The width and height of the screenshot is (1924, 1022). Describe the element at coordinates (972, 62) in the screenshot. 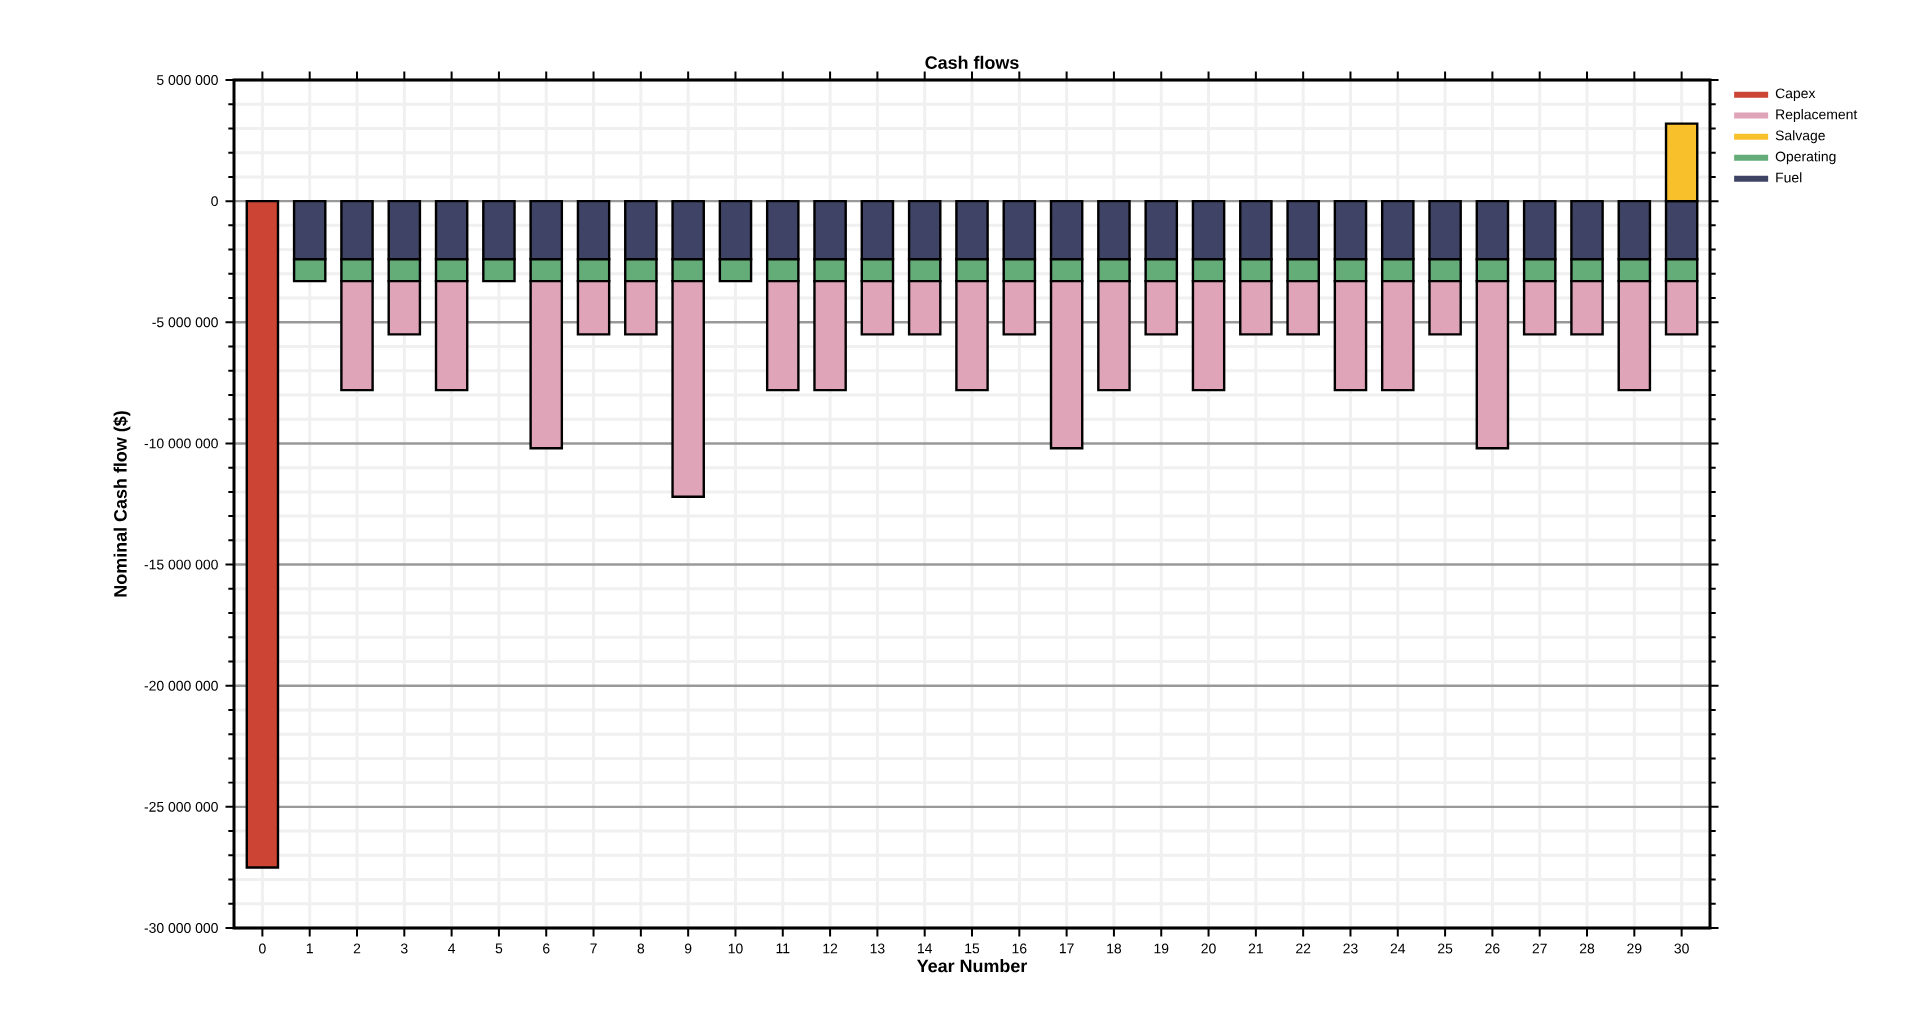

I see `chart-title: Cash flows` at that location.